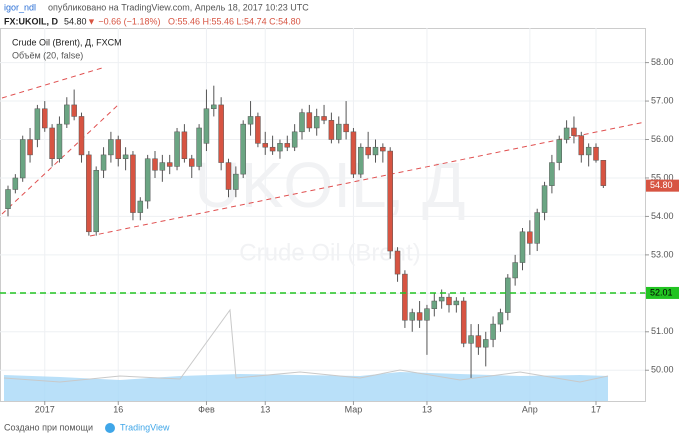 The height and width of the screenshot is (441, 680). I want to click on author: igor_ndl, so click(20, 7).